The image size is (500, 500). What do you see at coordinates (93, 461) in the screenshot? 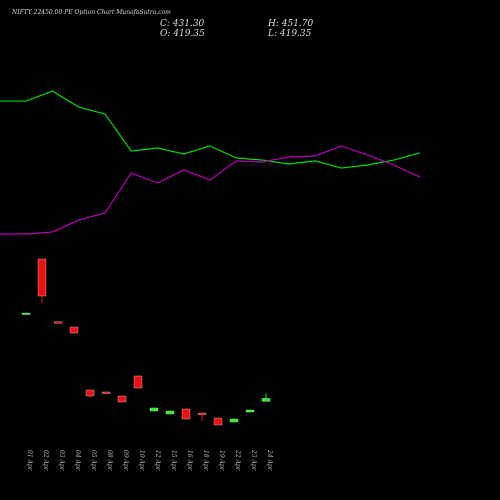
I see `x-tick-label: 05 Apr` at bounding box center [93, 461].